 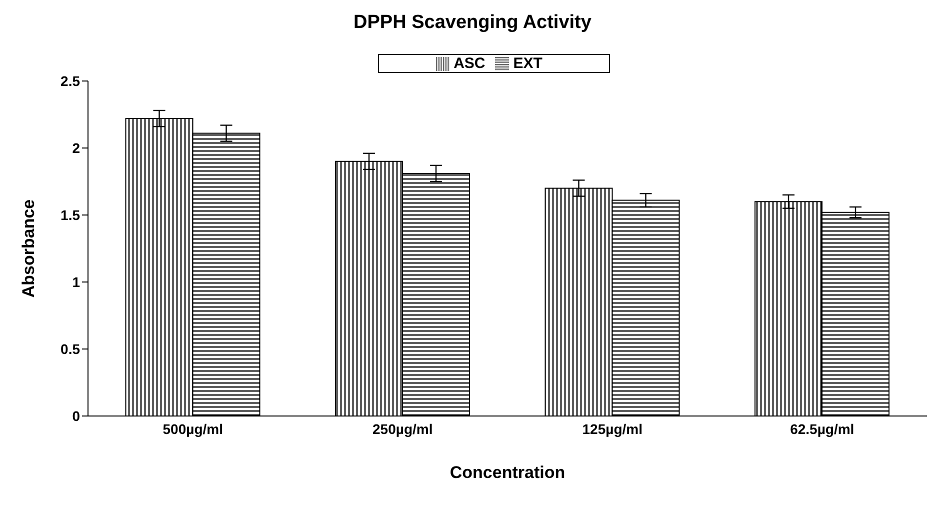 I want to click on y-axis-title: Absorbance, so click(x=28, y=248).